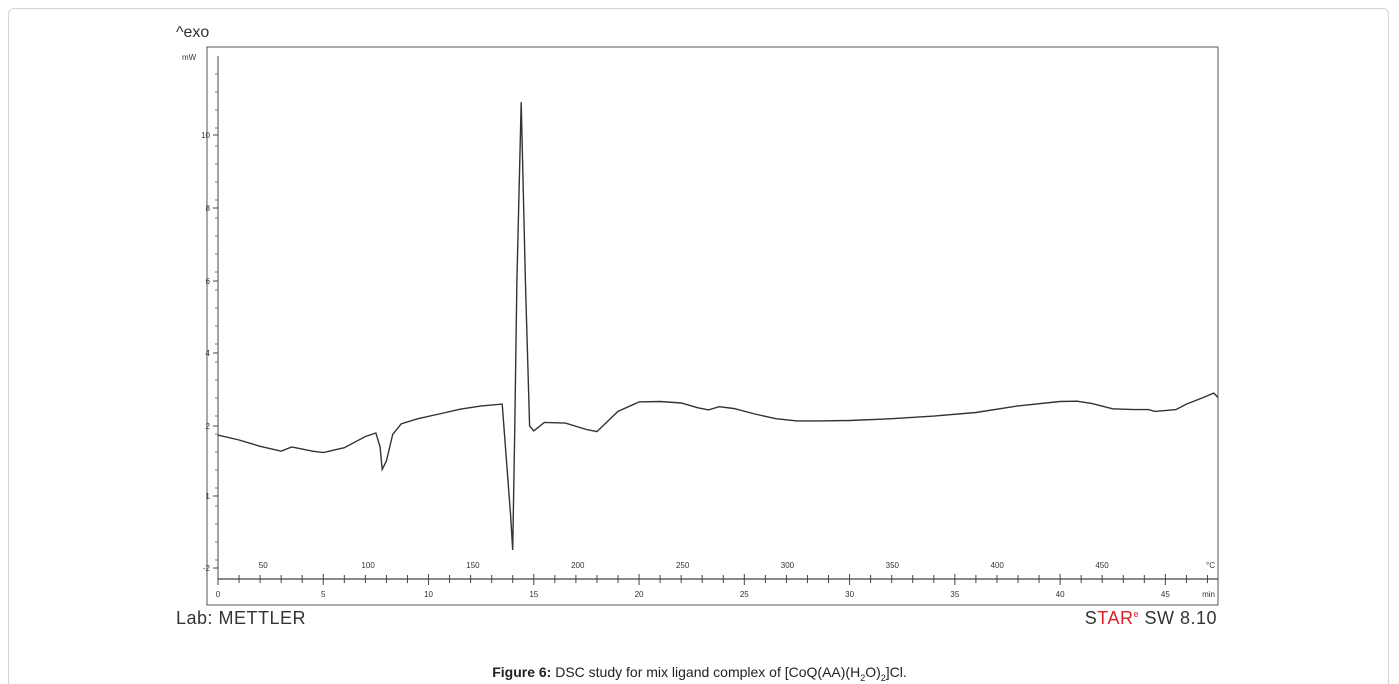  Describe the element at coordinates (241, 618) in the screenshot. I see `lab-label: Lab: METTLER` at that location.